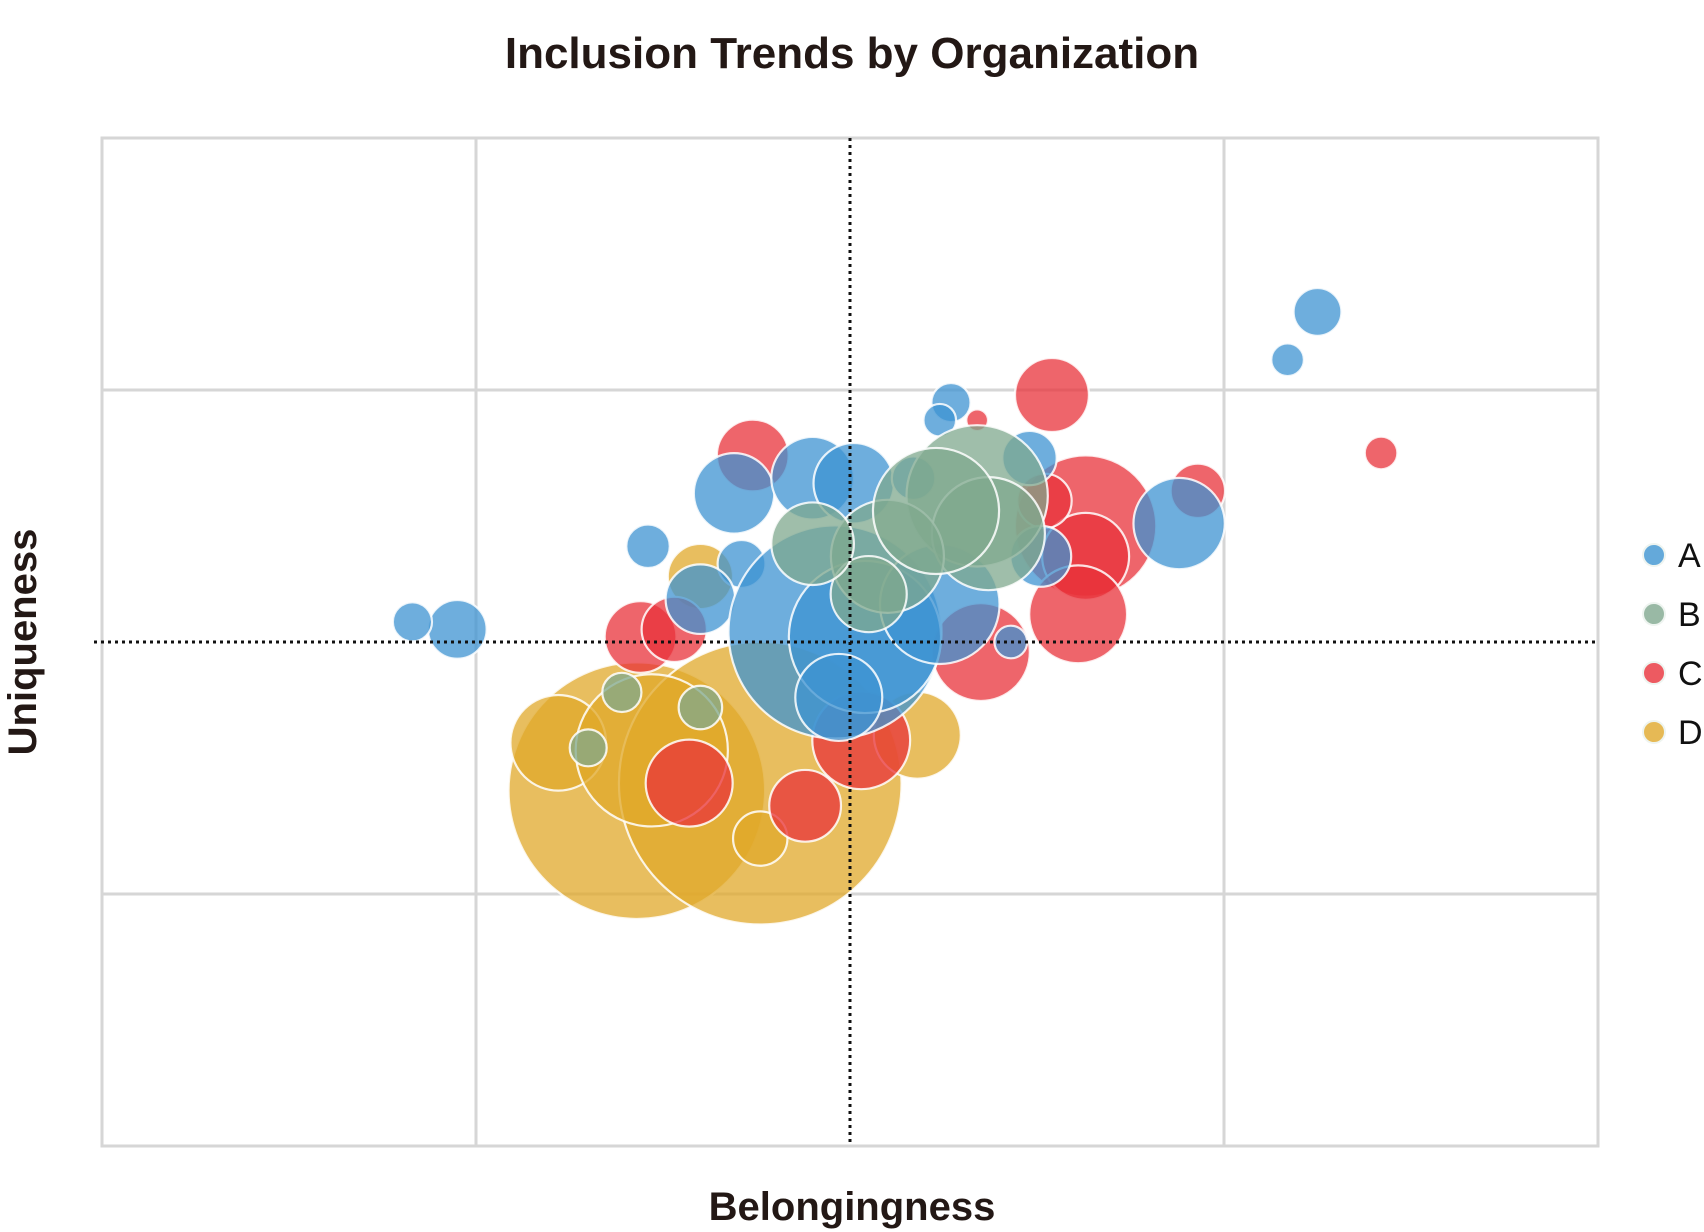 The height and width of the screenshot is (1232, 1704). I want to click on y-axis-label: Uniqueness, so click(23, 642).